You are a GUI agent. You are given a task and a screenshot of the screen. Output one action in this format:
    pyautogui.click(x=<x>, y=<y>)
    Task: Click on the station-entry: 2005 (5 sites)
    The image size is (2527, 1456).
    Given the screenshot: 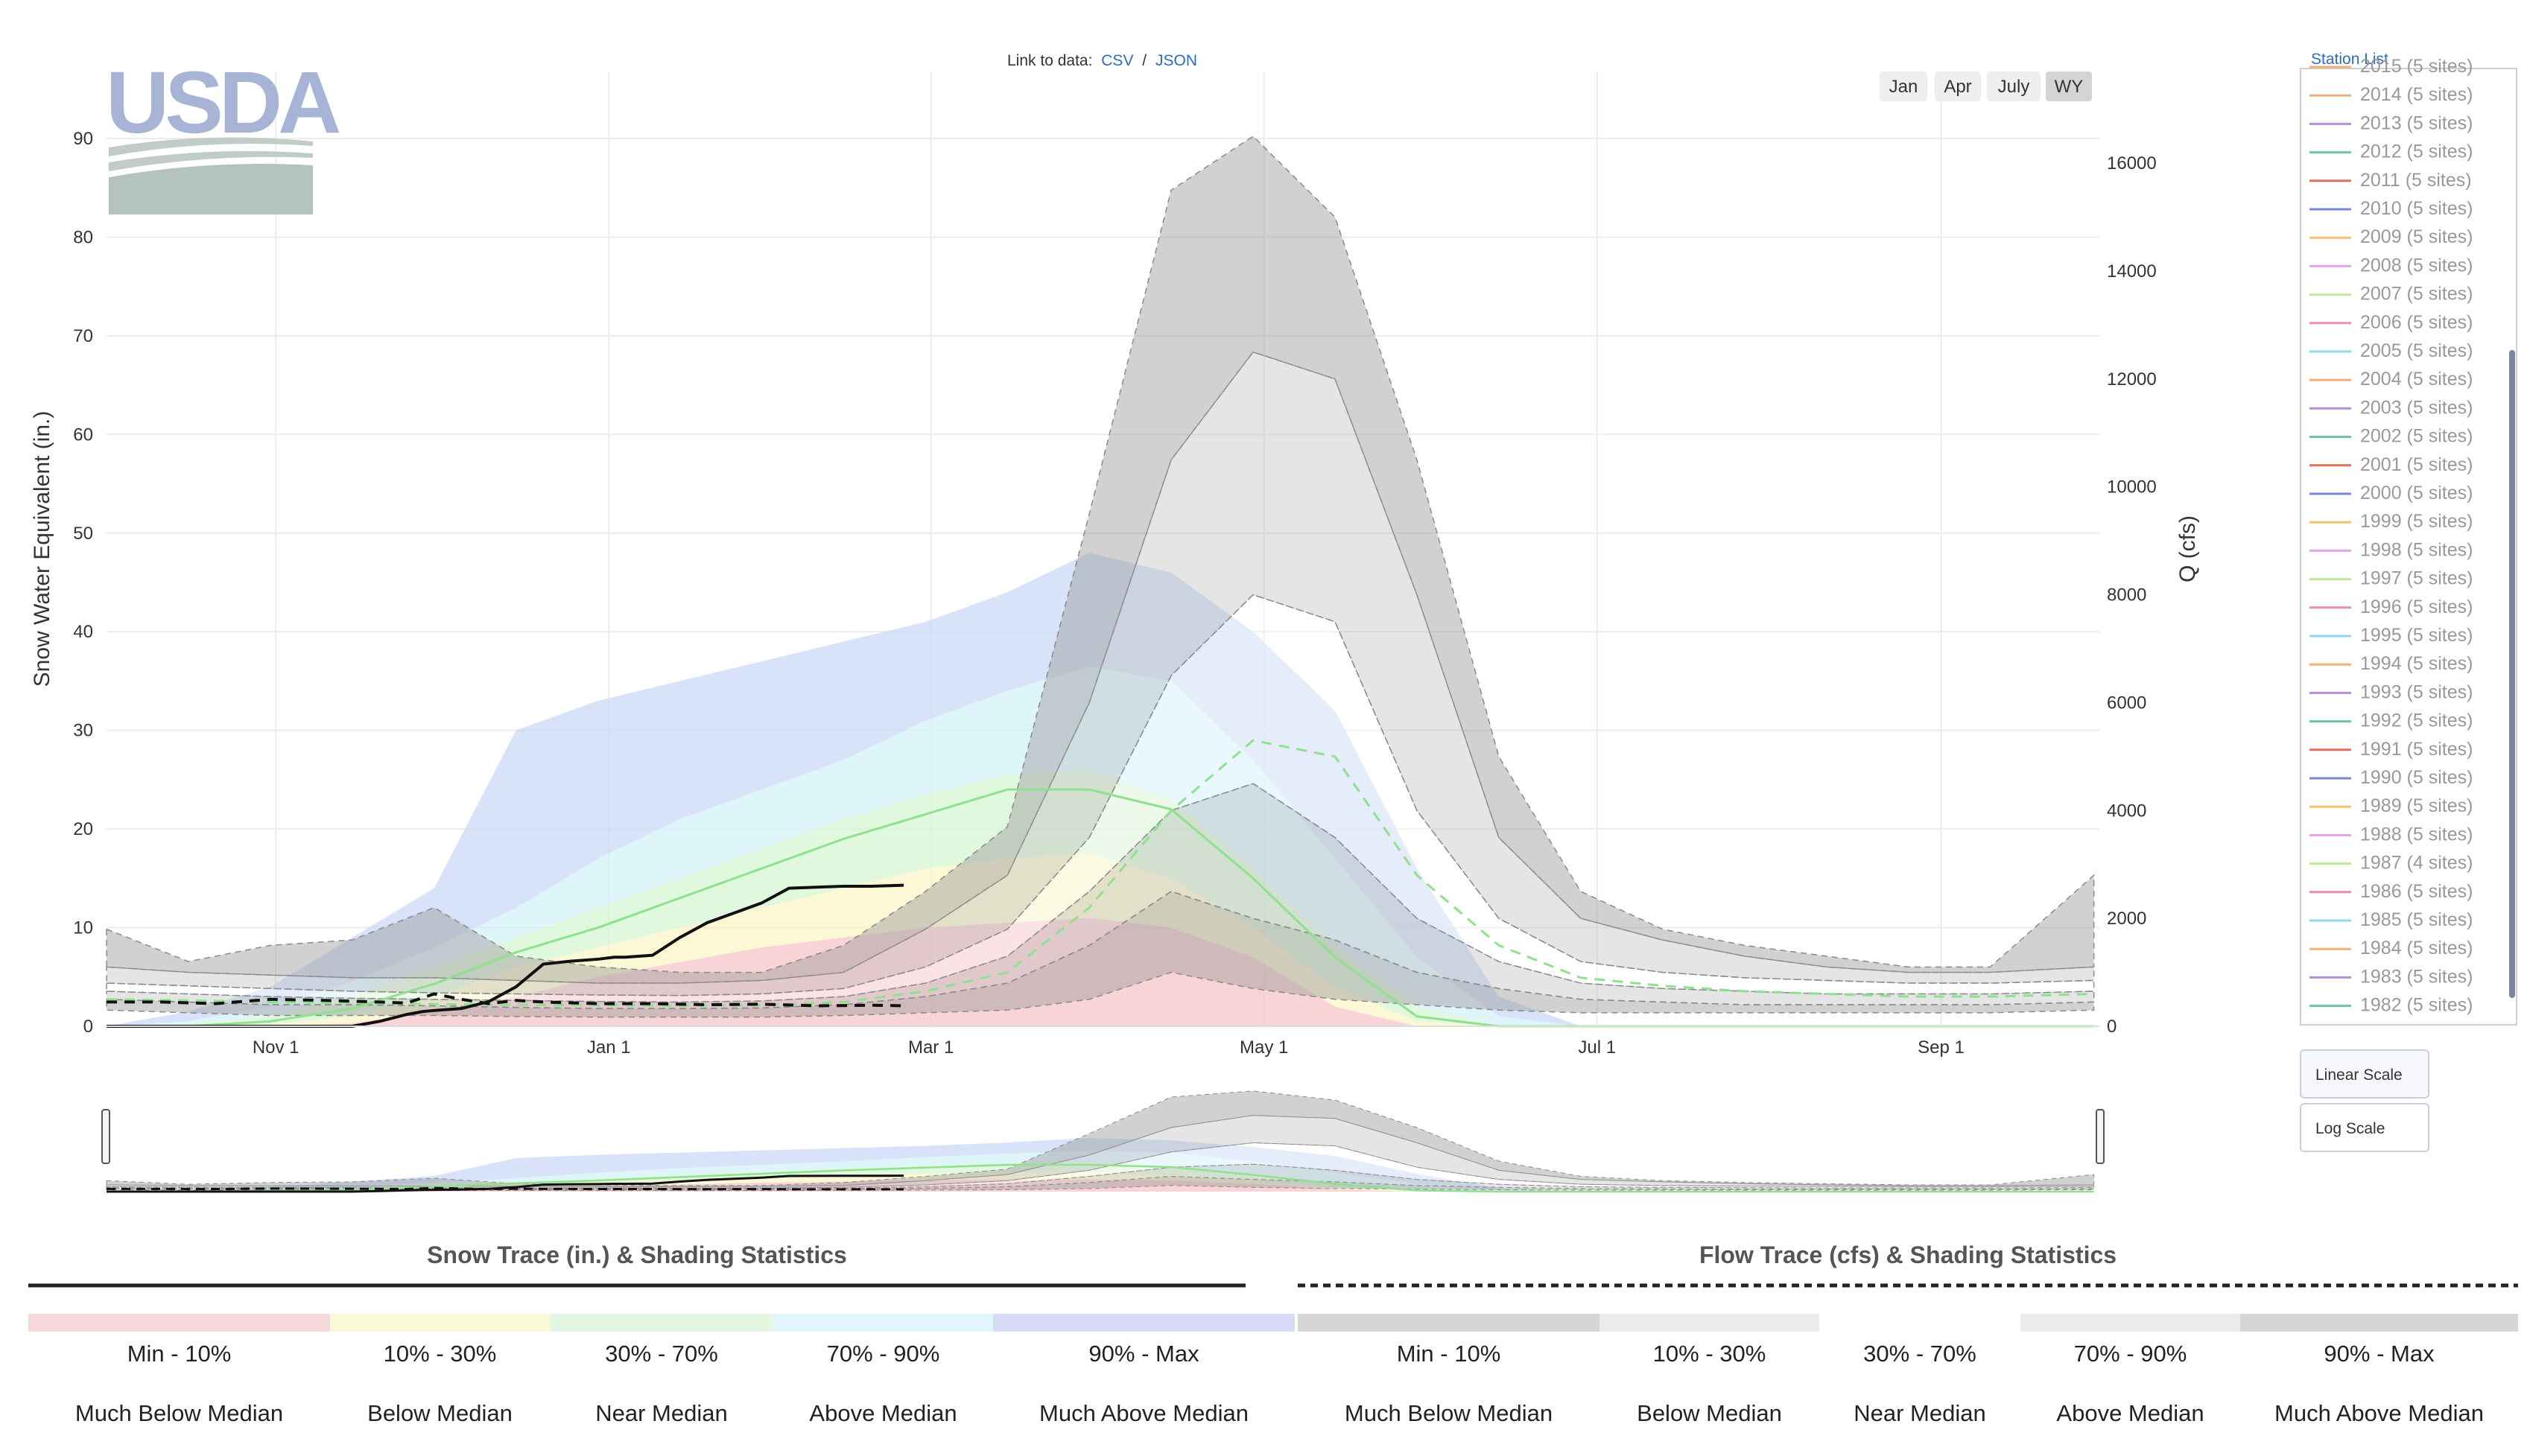 What is the action you would take?
    pyautogui.click(x=2391, y=350)
    